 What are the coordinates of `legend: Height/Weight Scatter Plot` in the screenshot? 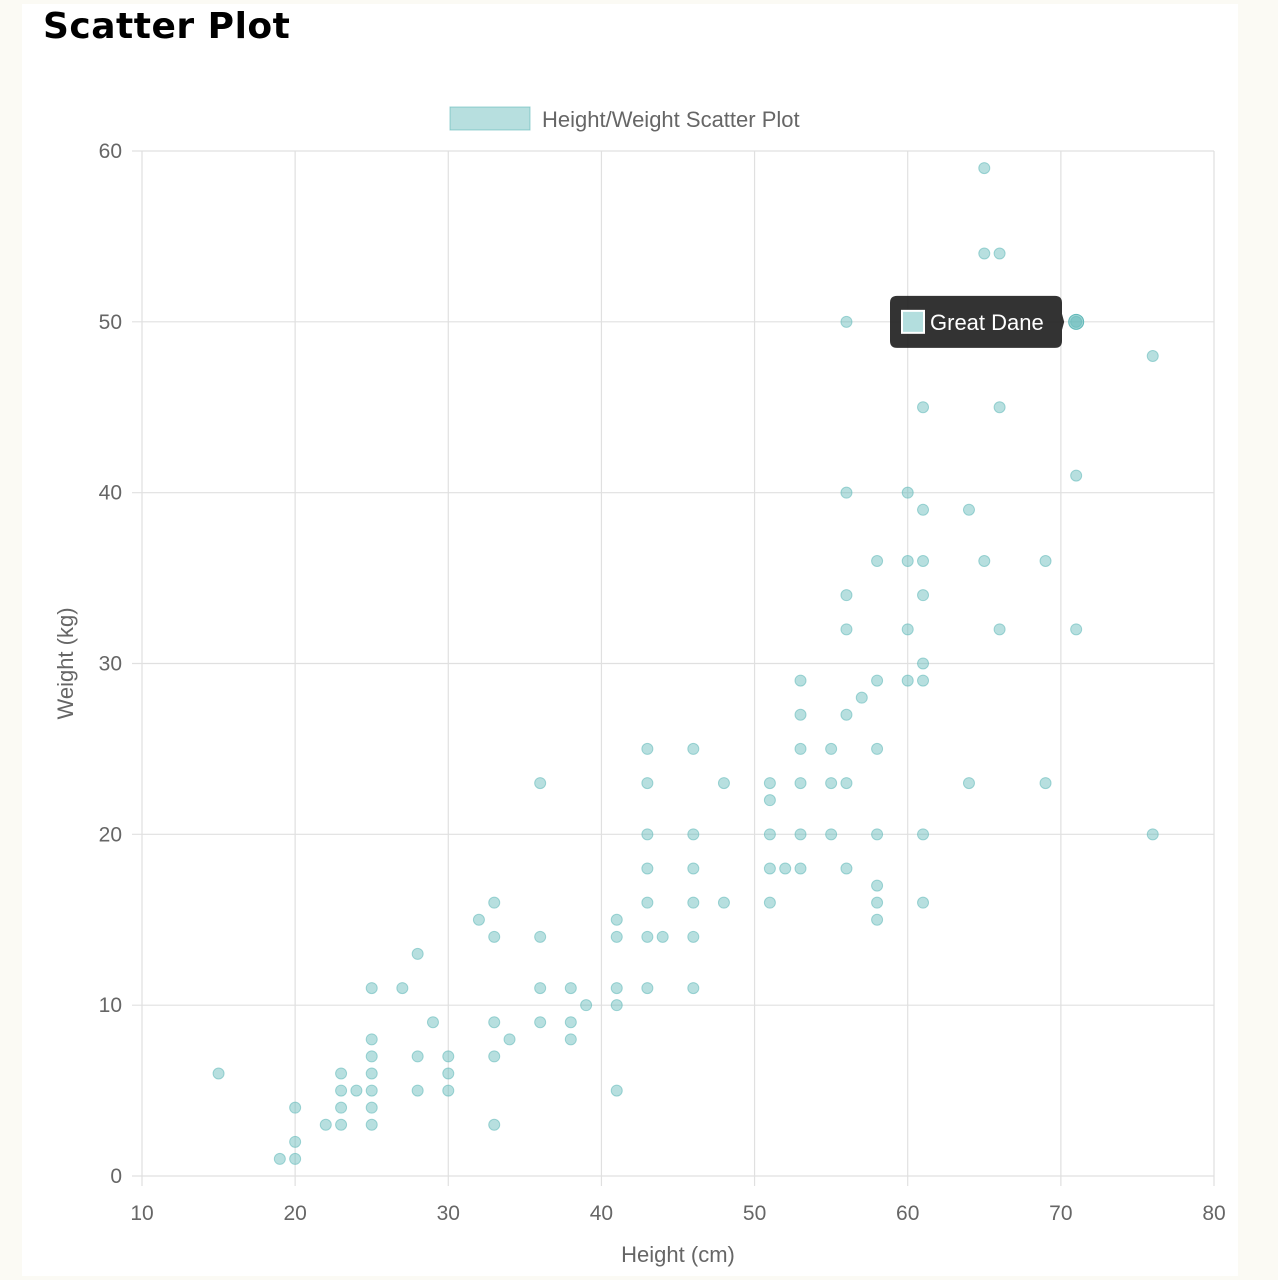 It's located at (624, 119).